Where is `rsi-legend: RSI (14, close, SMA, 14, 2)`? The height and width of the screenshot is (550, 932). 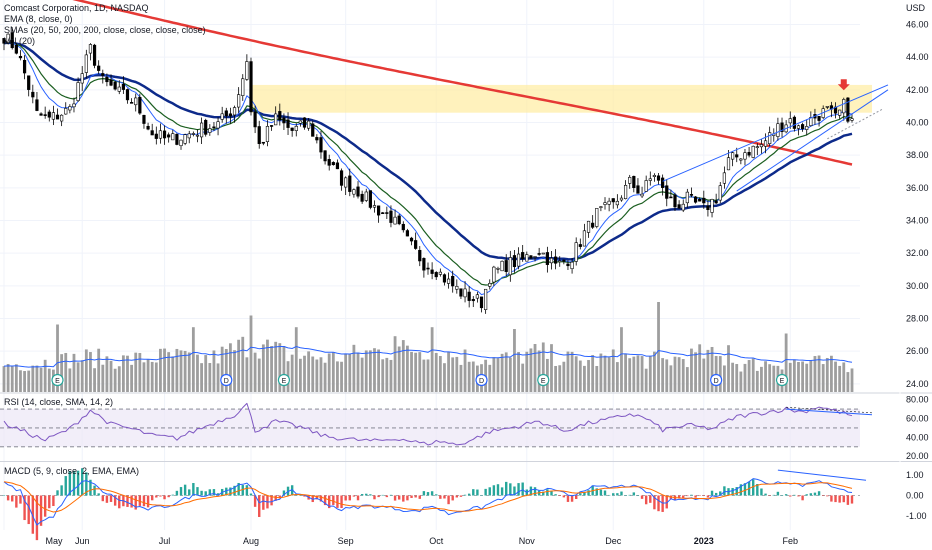 rsi-legend: RSI (14, close, SMA, 14, 2) is located at coordinates (59, 402).